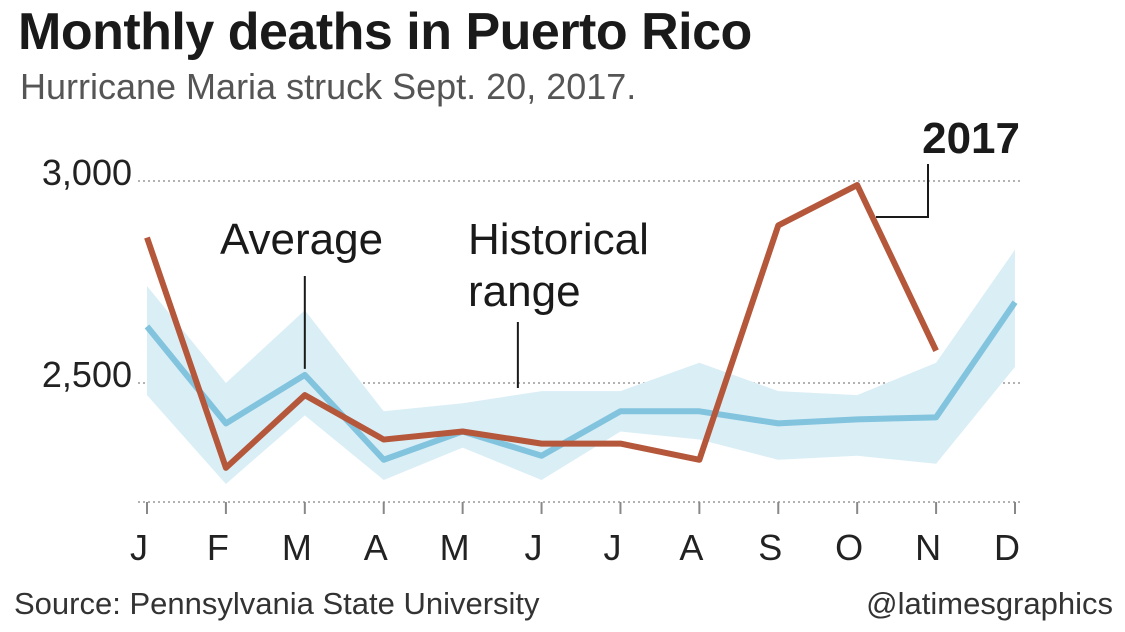 Image resolution: width=1125 pixels, height=632 pixels. Describe the element at coordinates (87, 273) in the screenshot. I see `y-axis: 2,500 3,000` at that location.